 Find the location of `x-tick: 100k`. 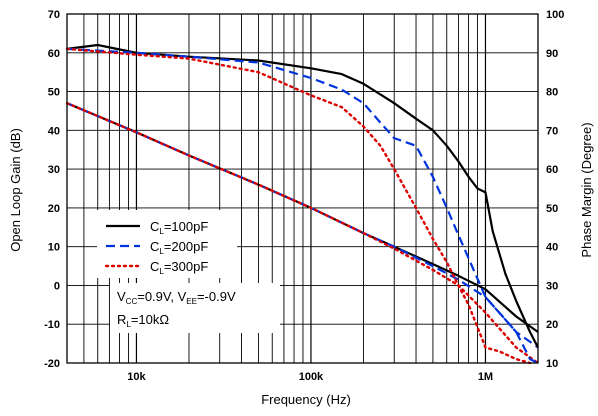

x-tick: 100k is located at coordinates (311, 377).